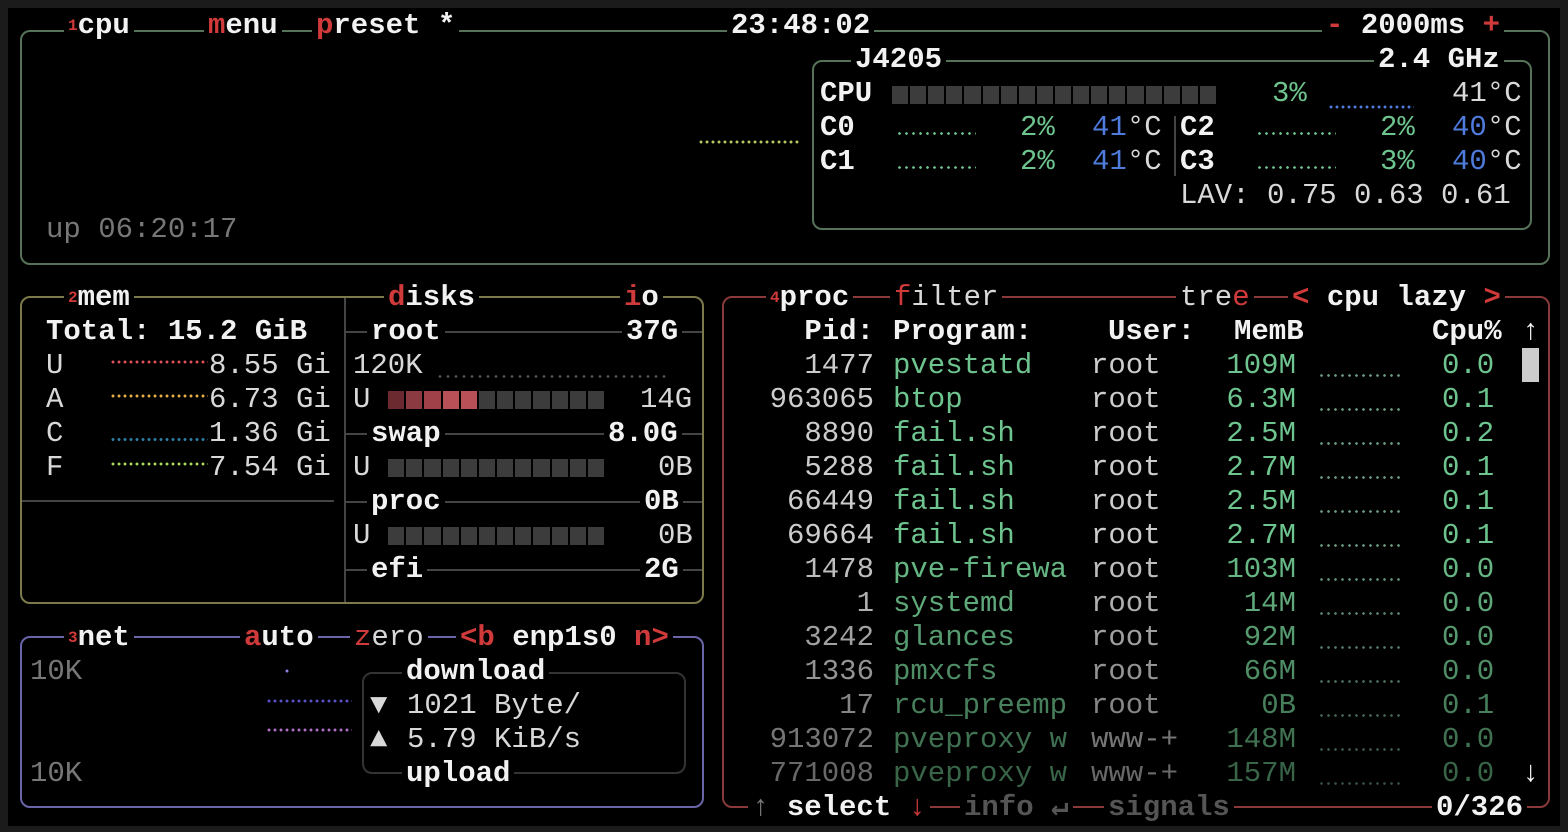 The height and width of the screenshot is (832, 1568). Describe the element at coordinates (99, 638) in the screenshot. I see `net-panel-title: 3net` at that location.